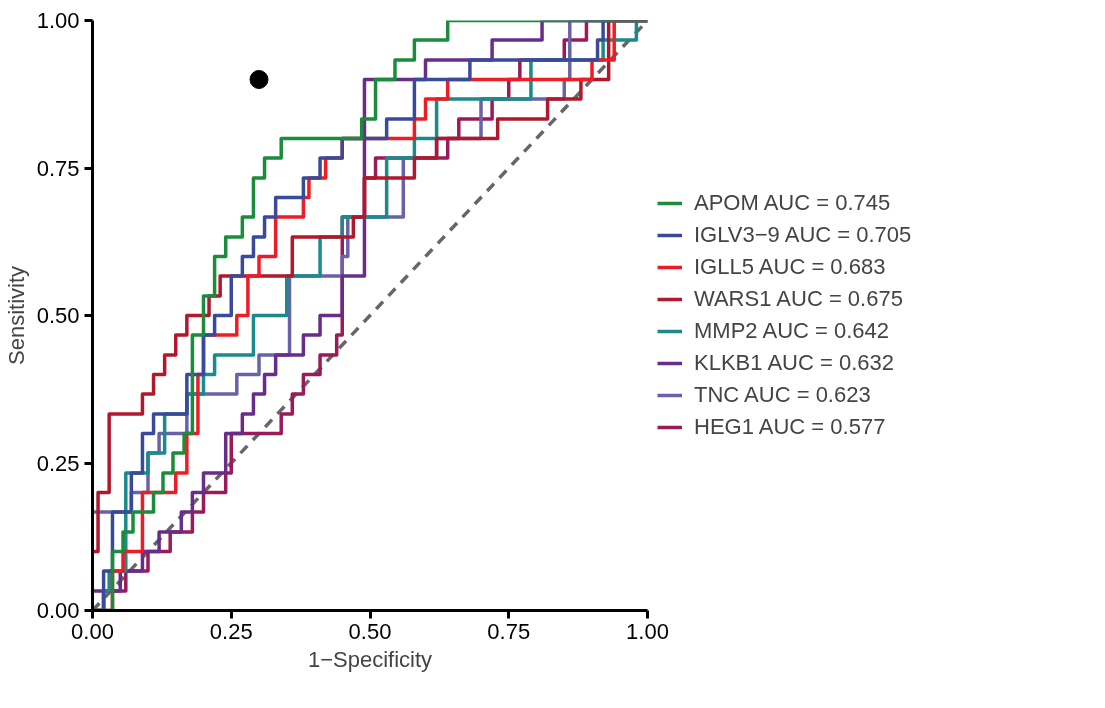 Image resolution: width=1105 pixels, height=708 pixels. I want to click on legend-label: TNC AUC = 0.623, so click(782, 395).